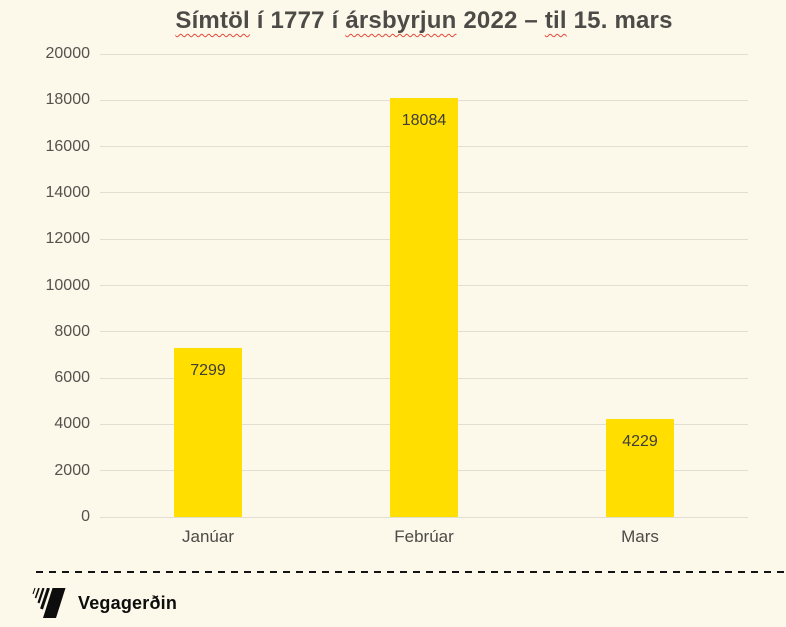 Image resolution: width=786 pixels, height=627 pixels. I want to click on bar-janúar, so click(208, 432).